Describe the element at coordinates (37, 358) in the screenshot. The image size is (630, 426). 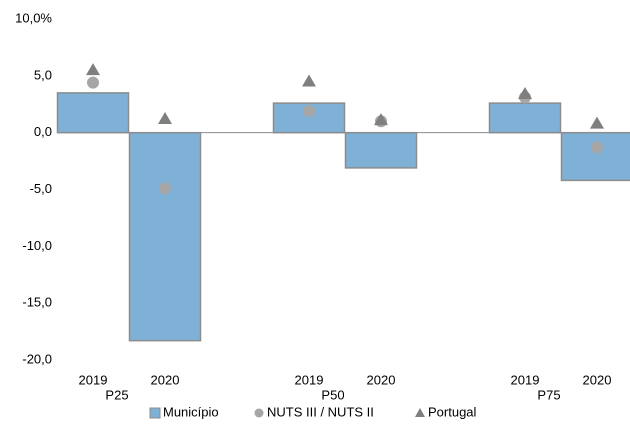
I see `y-tick-label: -20,0` at that location.